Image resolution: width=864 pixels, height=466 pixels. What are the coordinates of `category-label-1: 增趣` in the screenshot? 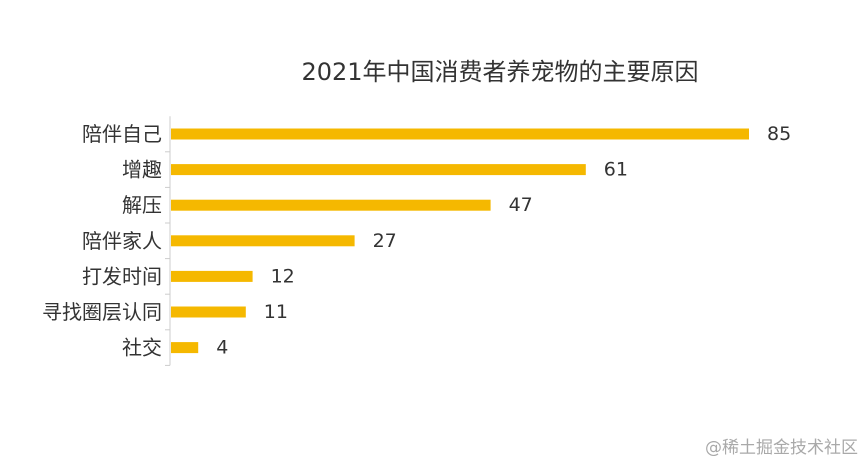 It's located at (142, 170).